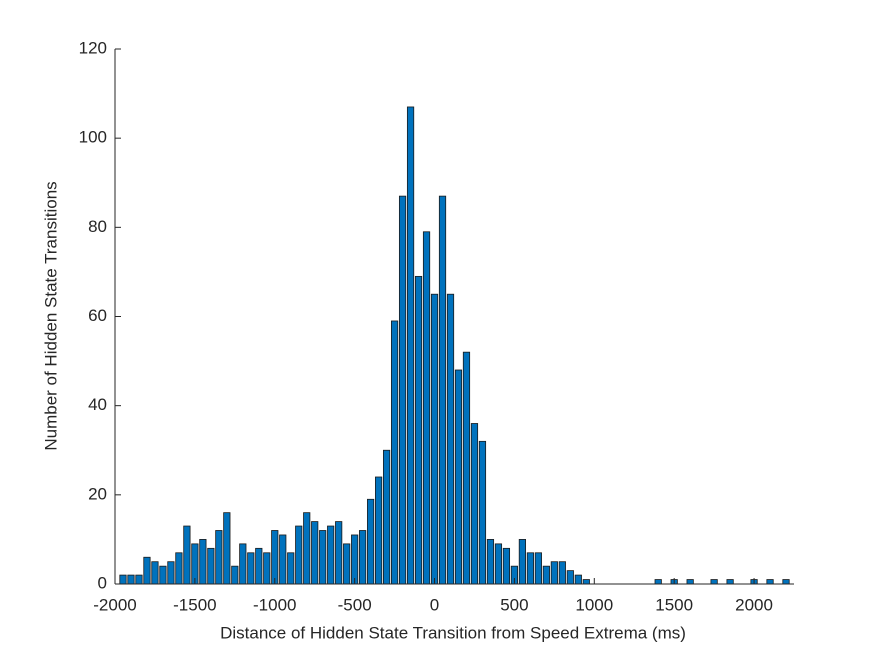 This screenshot has height=656, width=875. I want to click on x-tick-label: 0, so click(434, 604).